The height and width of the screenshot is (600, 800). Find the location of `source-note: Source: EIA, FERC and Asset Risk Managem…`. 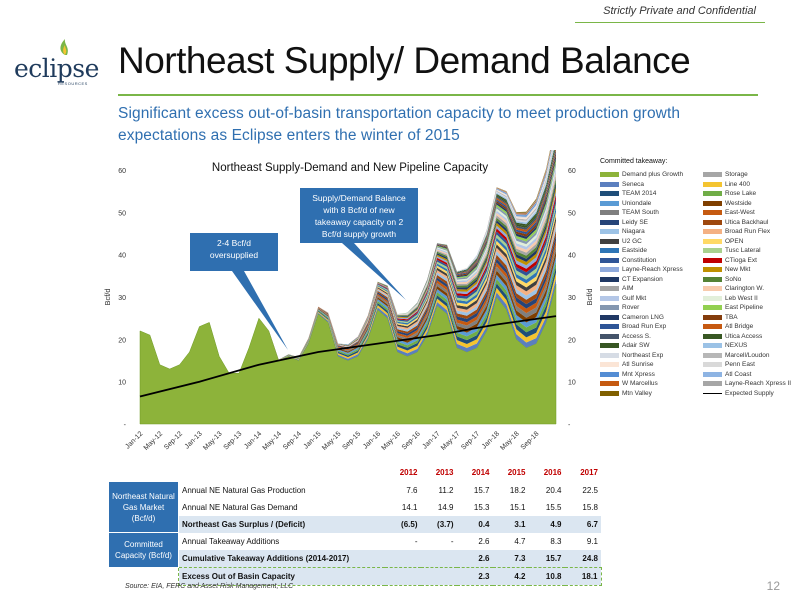

source-note: Source: EIA, FERC and Asset Risk Managem… is located at coordinates (209, 586).